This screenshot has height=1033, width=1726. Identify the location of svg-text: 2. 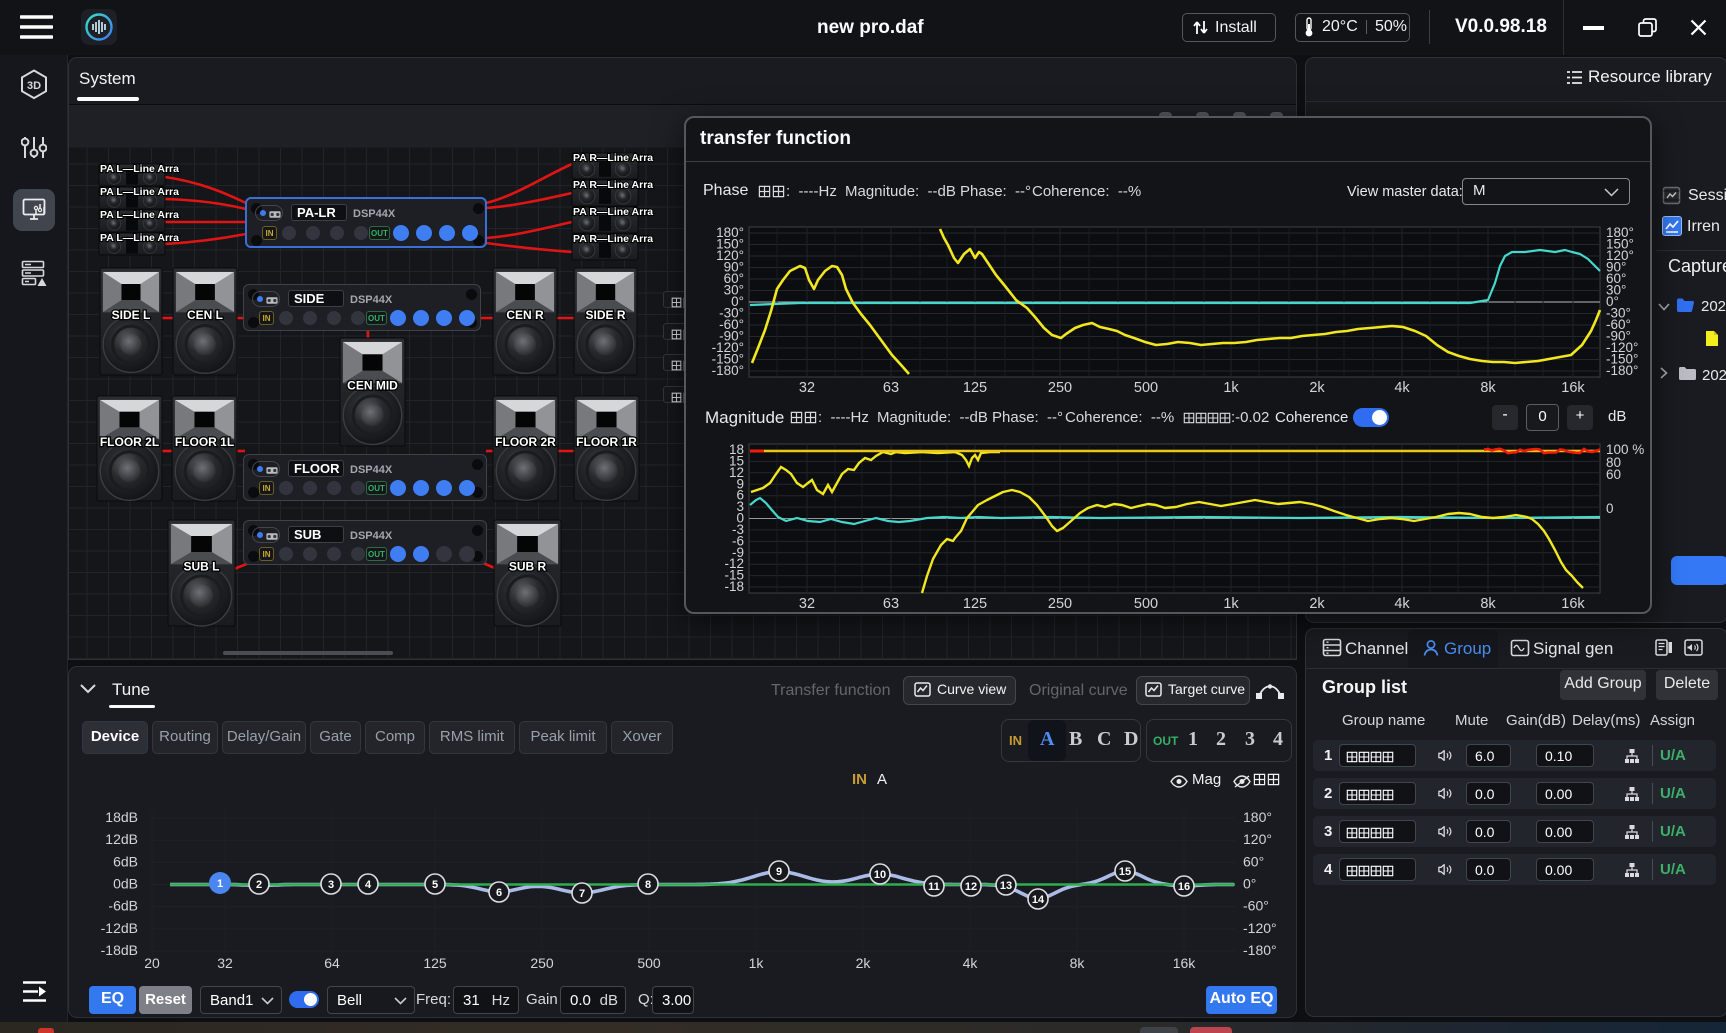
(259, 885).